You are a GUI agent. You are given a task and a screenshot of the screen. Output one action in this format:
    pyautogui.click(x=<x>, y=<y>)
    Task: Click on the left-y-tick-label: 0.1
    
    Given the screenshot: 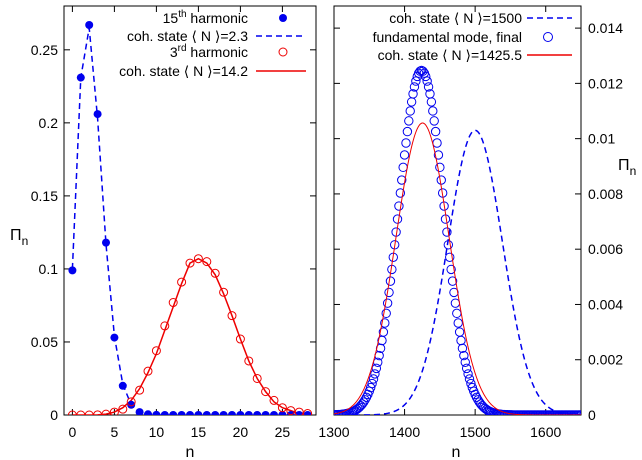 What is the action you would take?
    pyautogui.click(x=49, y=269)
    